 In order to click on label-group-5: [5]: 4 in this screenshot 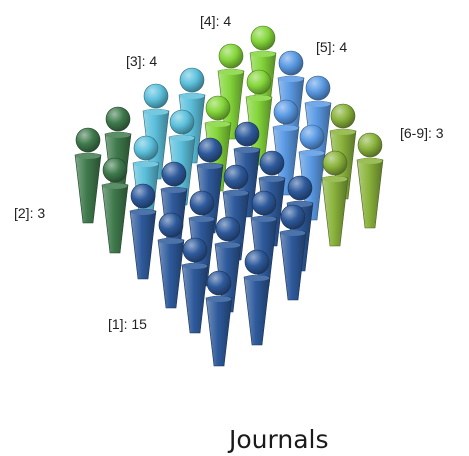, I will do `click(331, 47)`.